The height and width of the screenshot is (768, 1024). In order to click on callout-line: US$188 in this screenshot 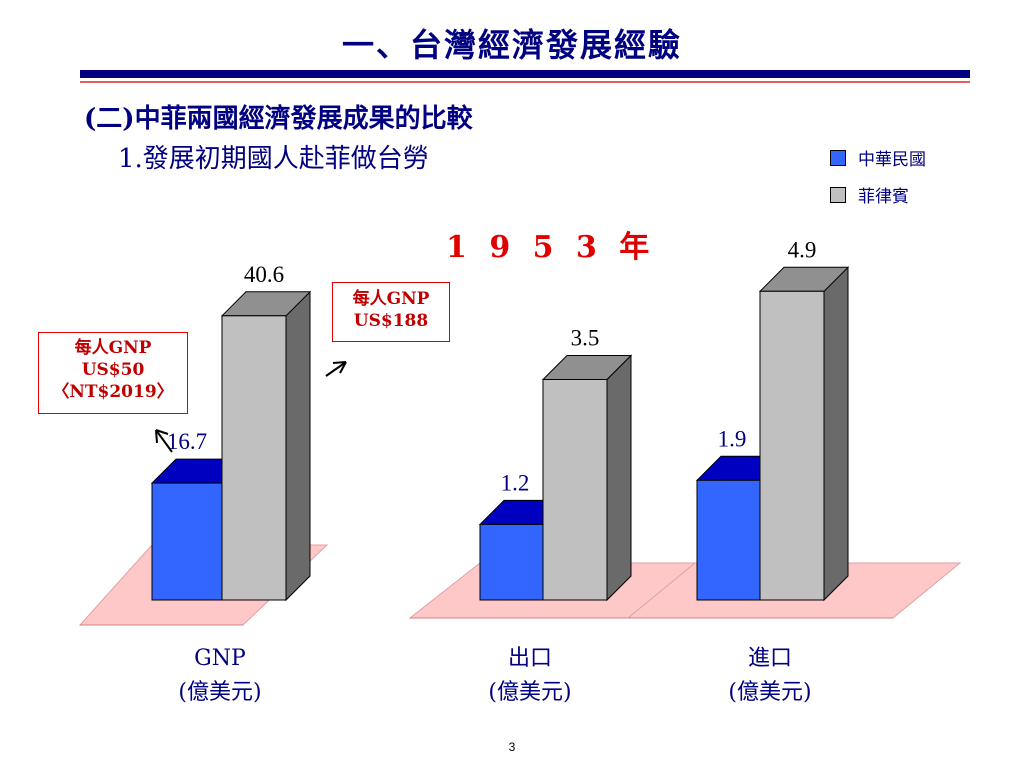, I will do `click(391, 321)`.